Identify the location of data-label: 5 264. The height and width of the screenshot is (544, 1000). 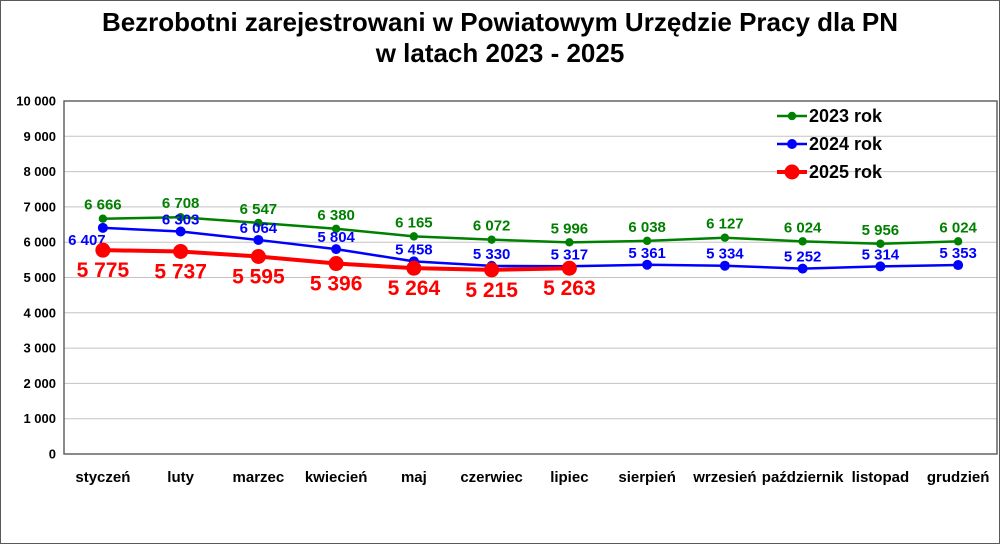
(414, 288).